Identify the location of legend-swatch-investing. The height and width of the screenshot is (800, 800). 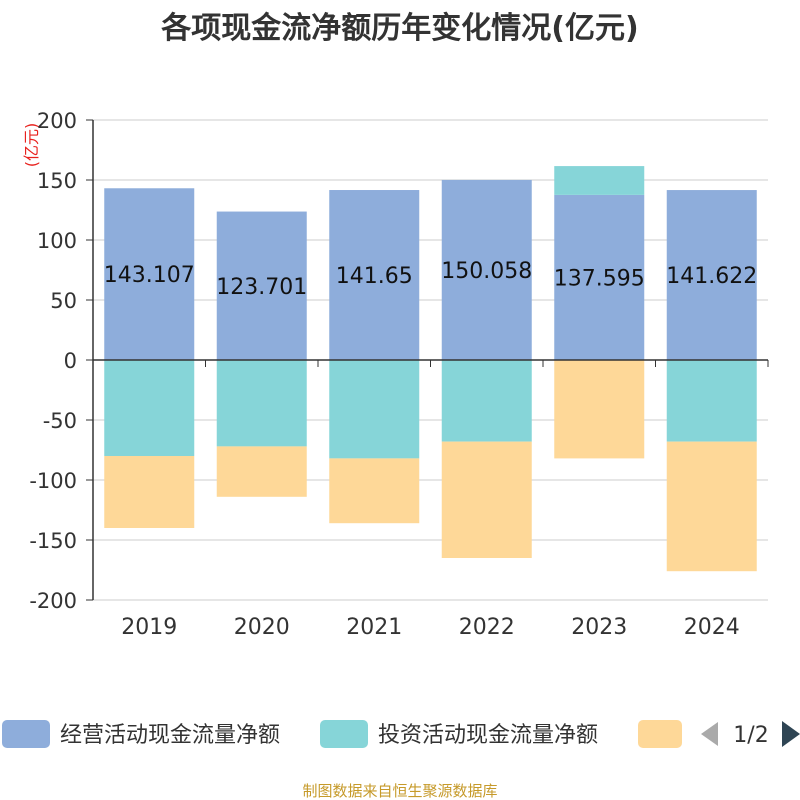
(344, 734).